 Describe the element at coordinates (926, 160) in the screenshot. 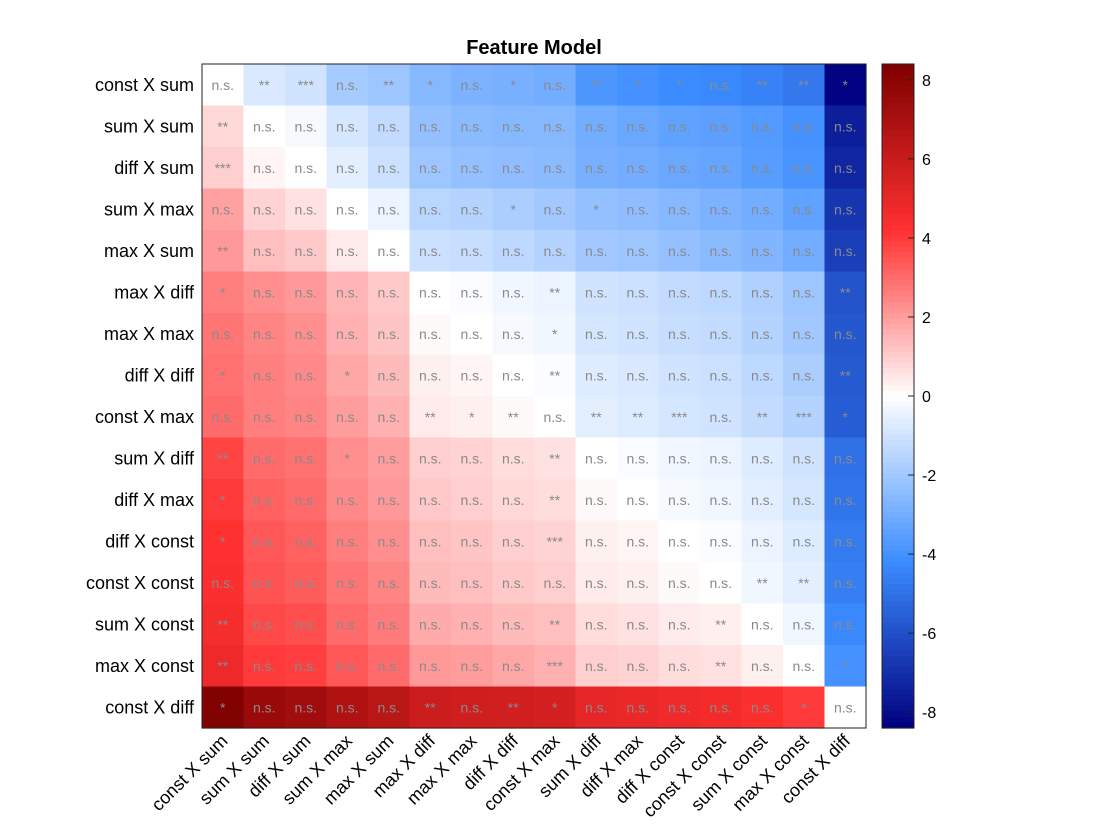

I see `colorbar-tick-label: 6` at that location.